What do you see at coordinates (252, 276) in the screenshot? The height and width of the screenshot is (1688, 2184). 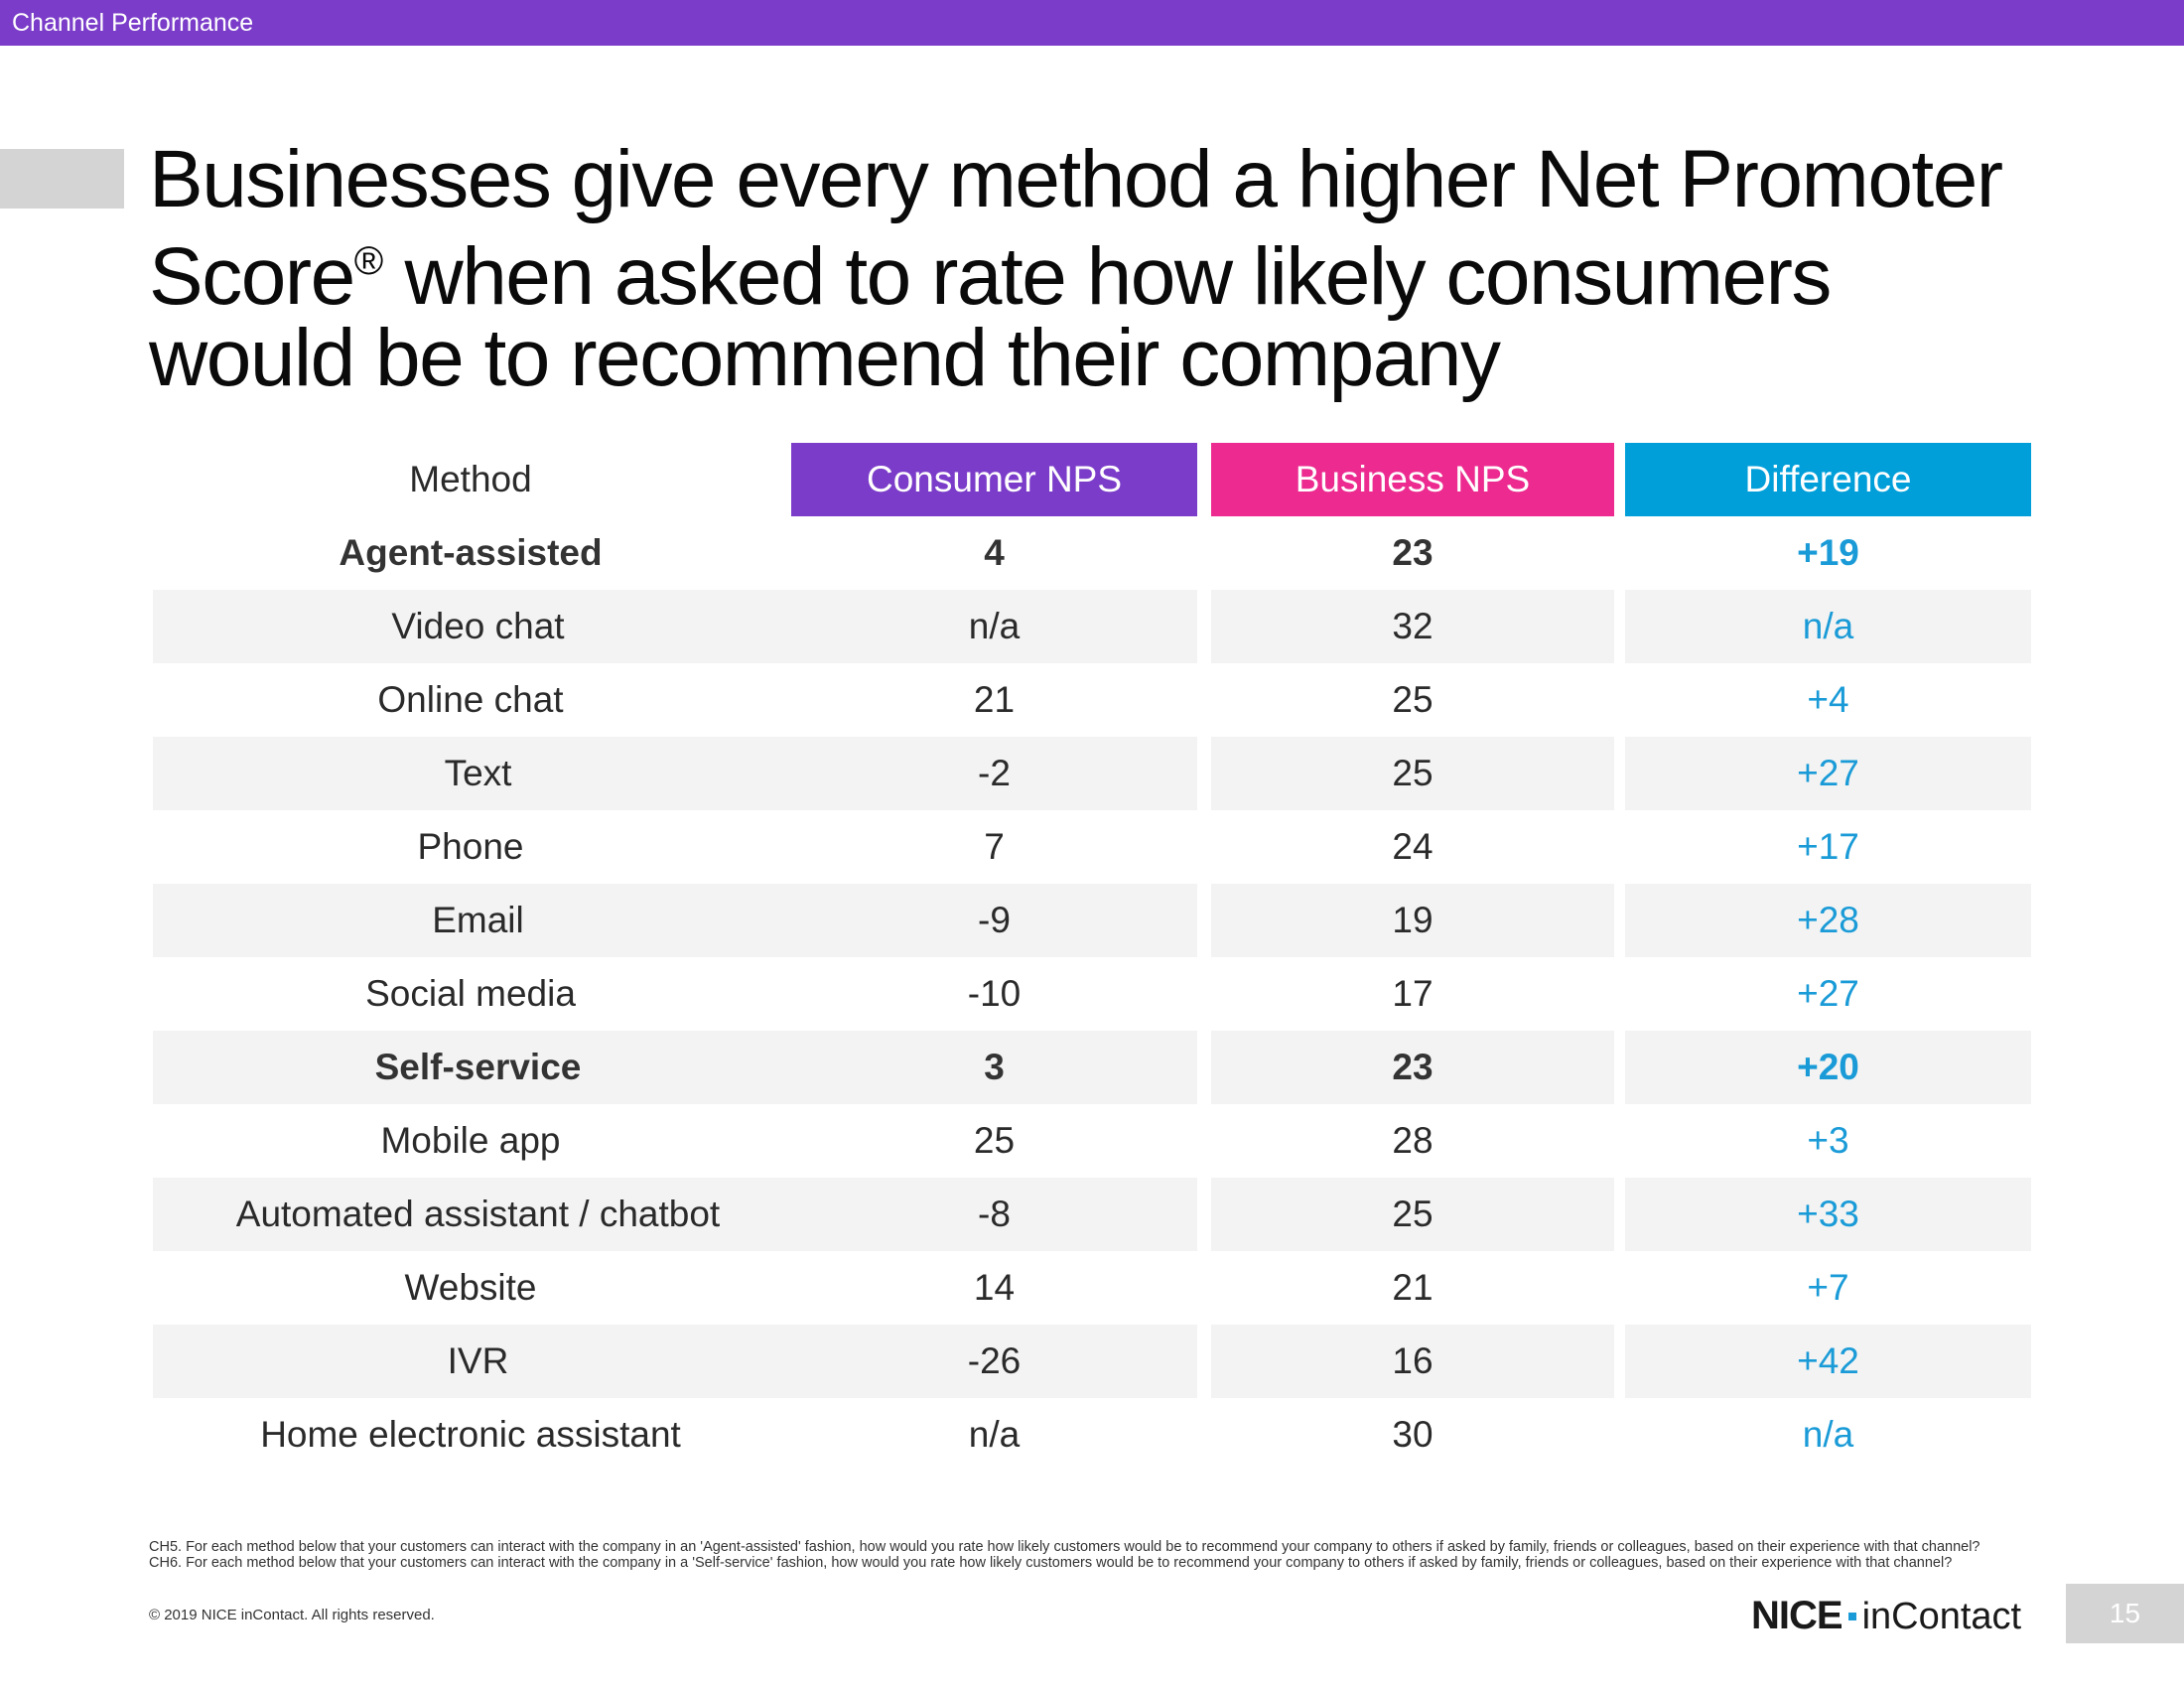 I see `title-line-2-start: Score` at bounding box center [252, 276].